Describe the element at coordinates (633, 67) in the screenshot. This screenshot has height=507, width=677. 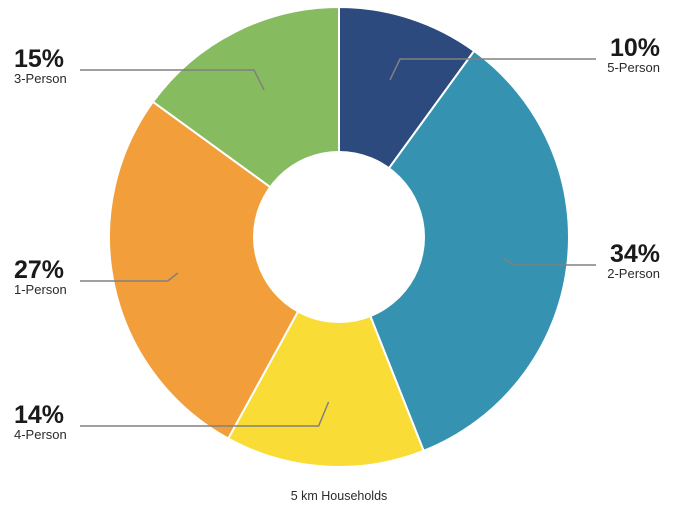
I see `category-label-5-person: 5-Person` at that location.